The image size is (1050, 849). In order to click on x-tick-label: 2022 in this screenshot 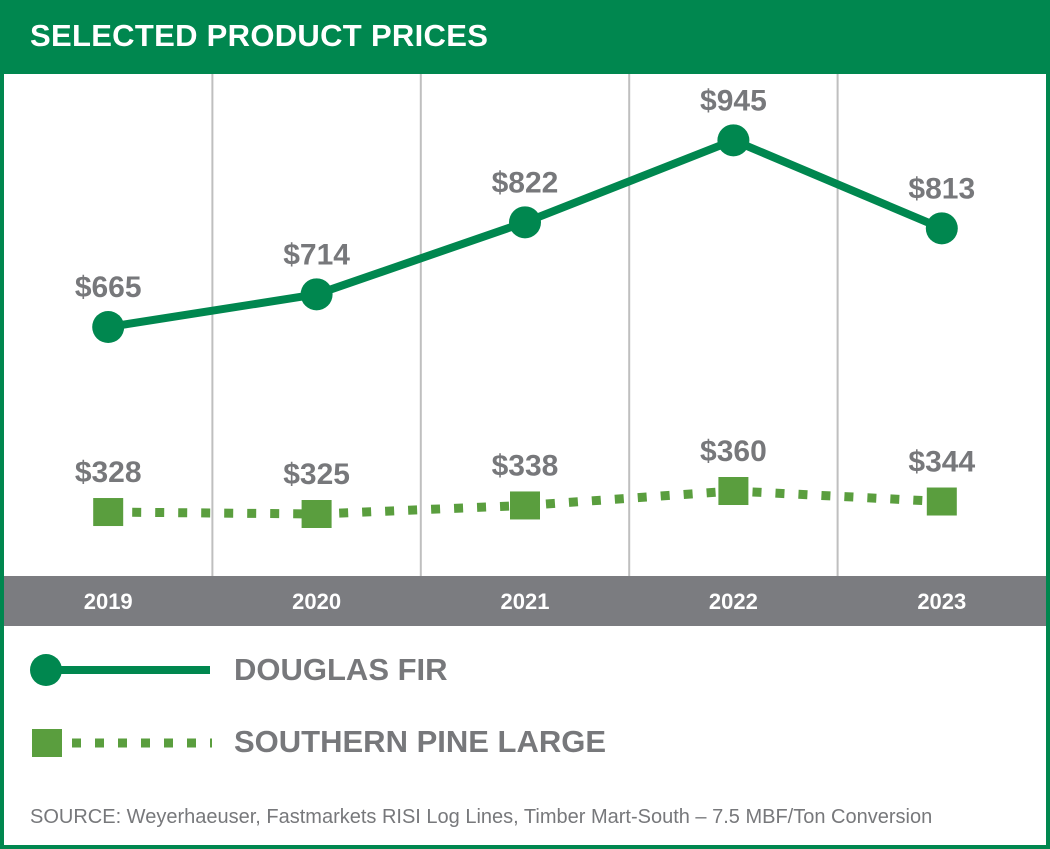, I will do `click(733, 601)`.